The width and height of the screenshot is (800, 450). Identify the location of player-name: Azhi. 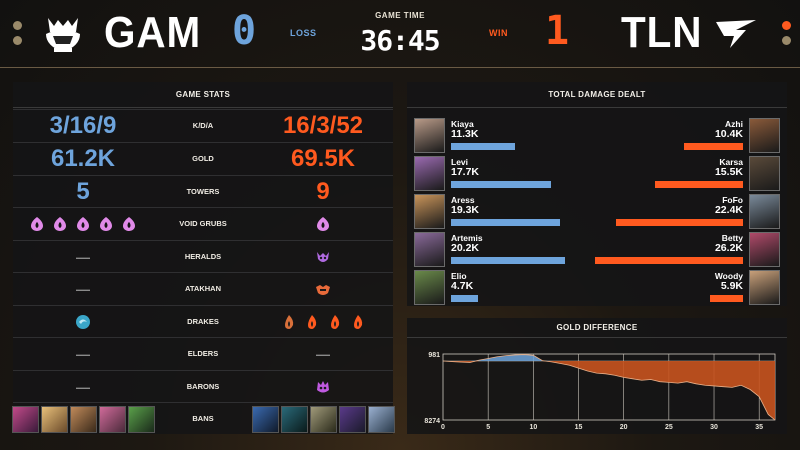
(734, 124).